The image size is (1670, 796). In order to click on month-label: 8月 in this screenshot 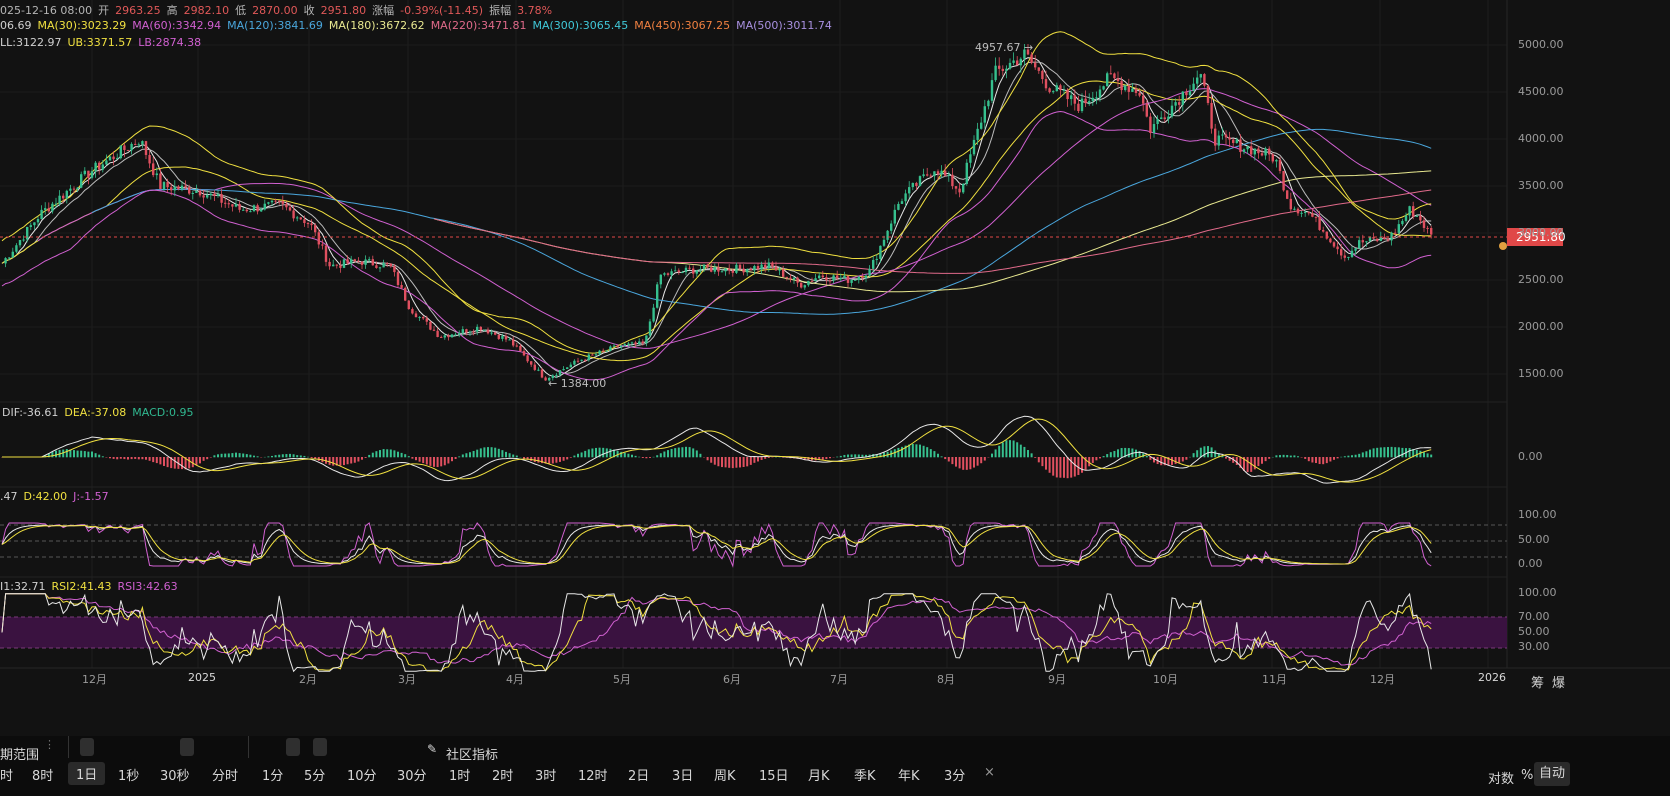, I will do `click(946, 679)`.